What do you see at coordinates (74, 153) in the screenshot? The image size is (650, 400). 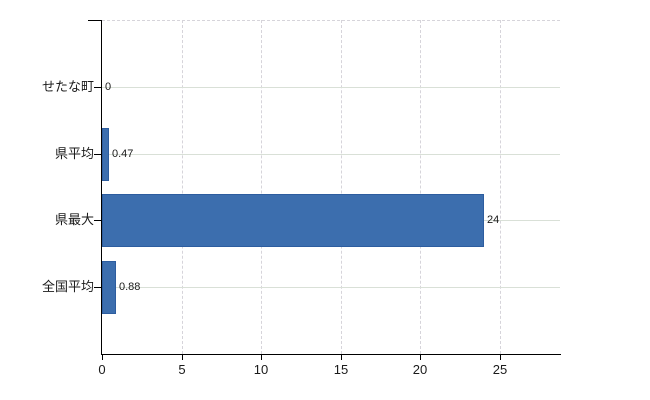 I see `category-label: 県平均` at bounding box center [74, 153].